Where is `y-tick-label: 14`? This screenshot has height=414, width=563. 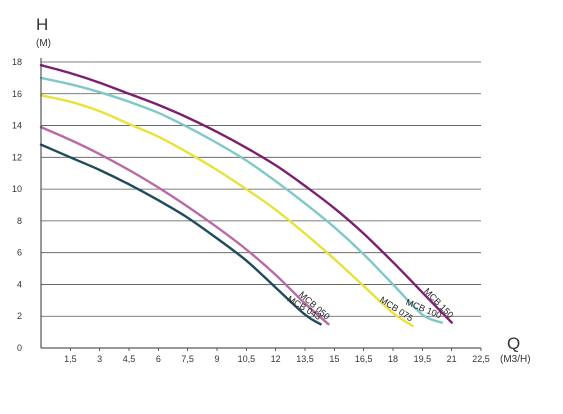 y-tick-label: 14 is located at coordinates (17, 126).